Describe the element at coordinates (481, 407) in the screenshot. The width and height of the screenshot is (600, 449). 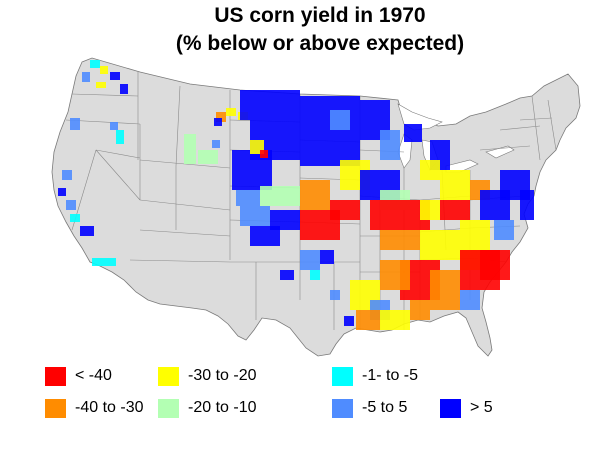
I see `legend-label: > 5` at that location.